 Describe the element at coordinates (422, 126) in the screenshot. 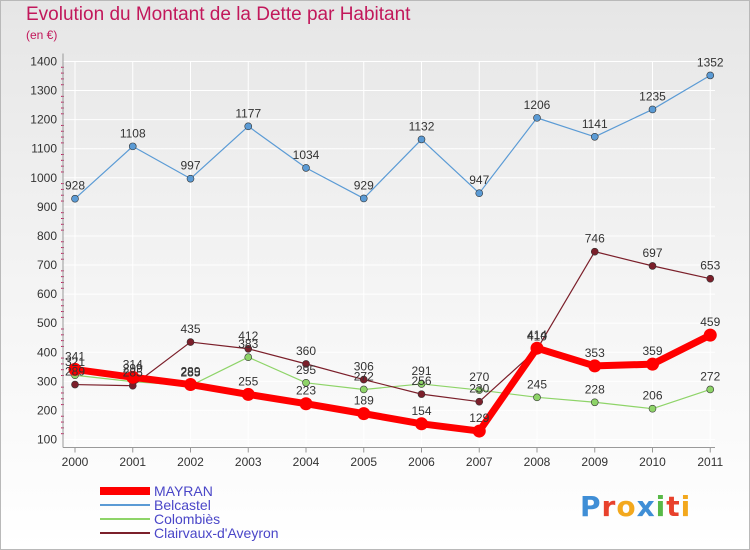

I see `data-label-belcastel: 1132` at that location.